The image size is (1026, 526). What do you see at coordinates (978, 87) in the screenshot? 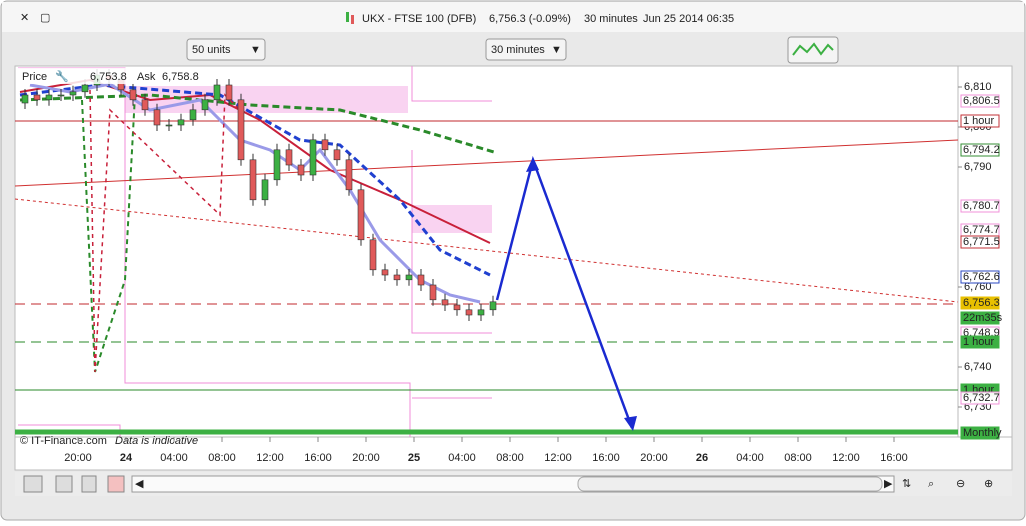
I see `y-tick-label: 6,810` at bounding box center [978, 87].